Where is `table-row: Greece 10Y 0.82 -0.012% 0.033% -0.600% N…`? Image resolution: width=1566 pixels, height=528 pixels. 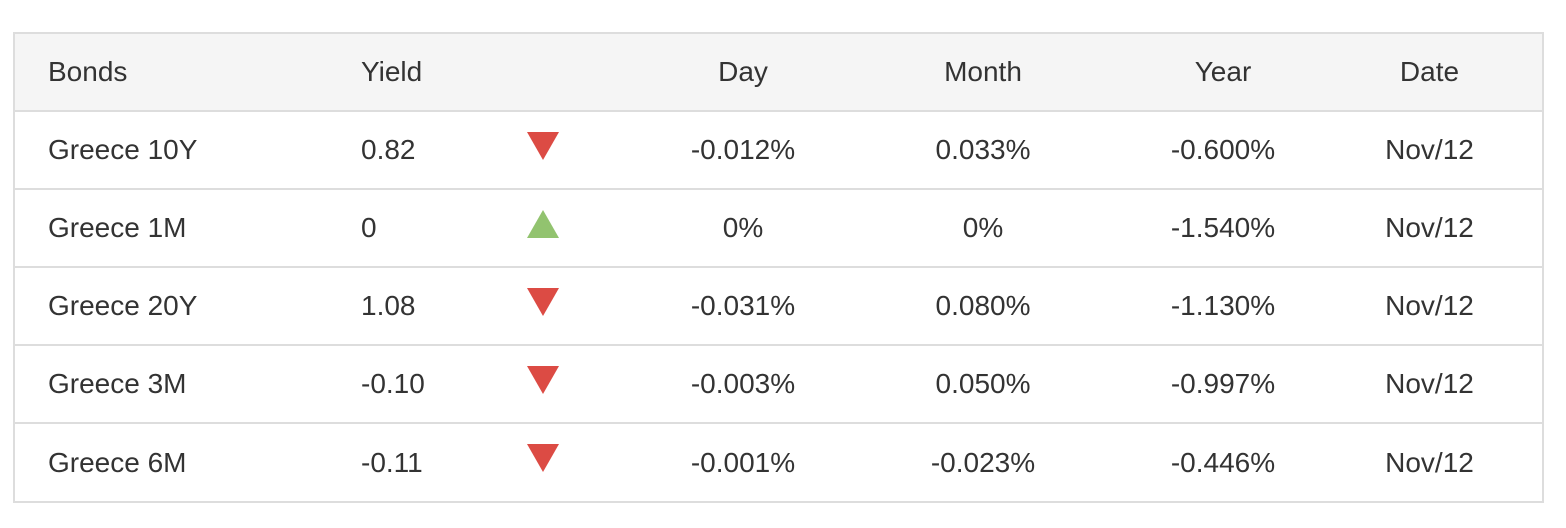
table-row: Greece 10Y 0.82 -0.012% 0.033% -0.600% N… is located at coordinates (778, 150).